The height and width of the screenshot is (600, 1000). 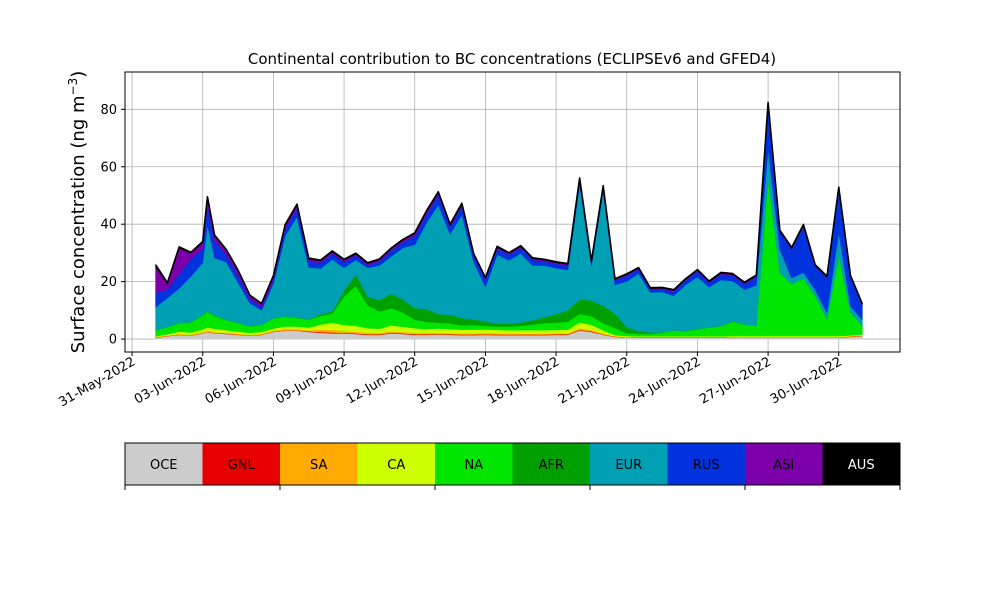 I want to click on y-axis-label-prefix: Surface concentration (ng m, so click(x=78, y=224).